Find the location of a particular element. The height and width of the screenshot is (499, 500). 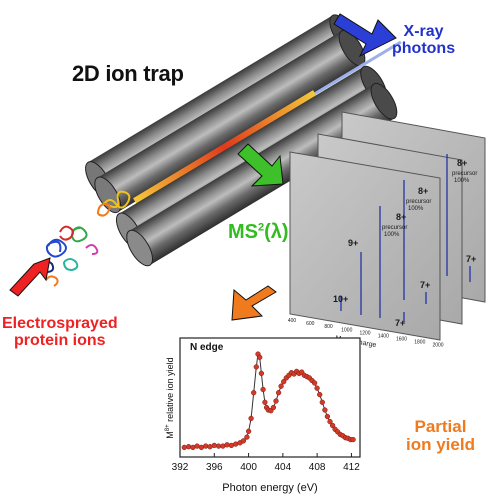

xray-arrow is located at coordinates (365, 35).